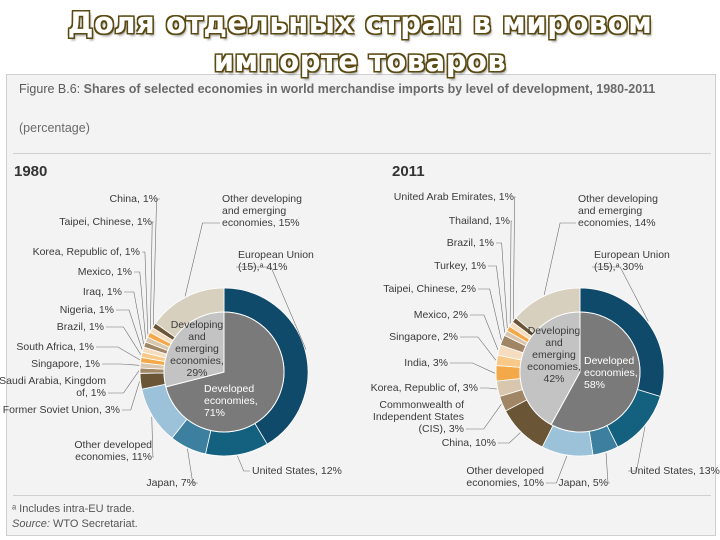 This screenshot has height=540, width=720. What do you see at coordinates (429, 289) in the screenshot?
I see `slice-label-2011-taipei-chinese-2: Taipei, Chinese, 2%` at bounding box center [429, 289].